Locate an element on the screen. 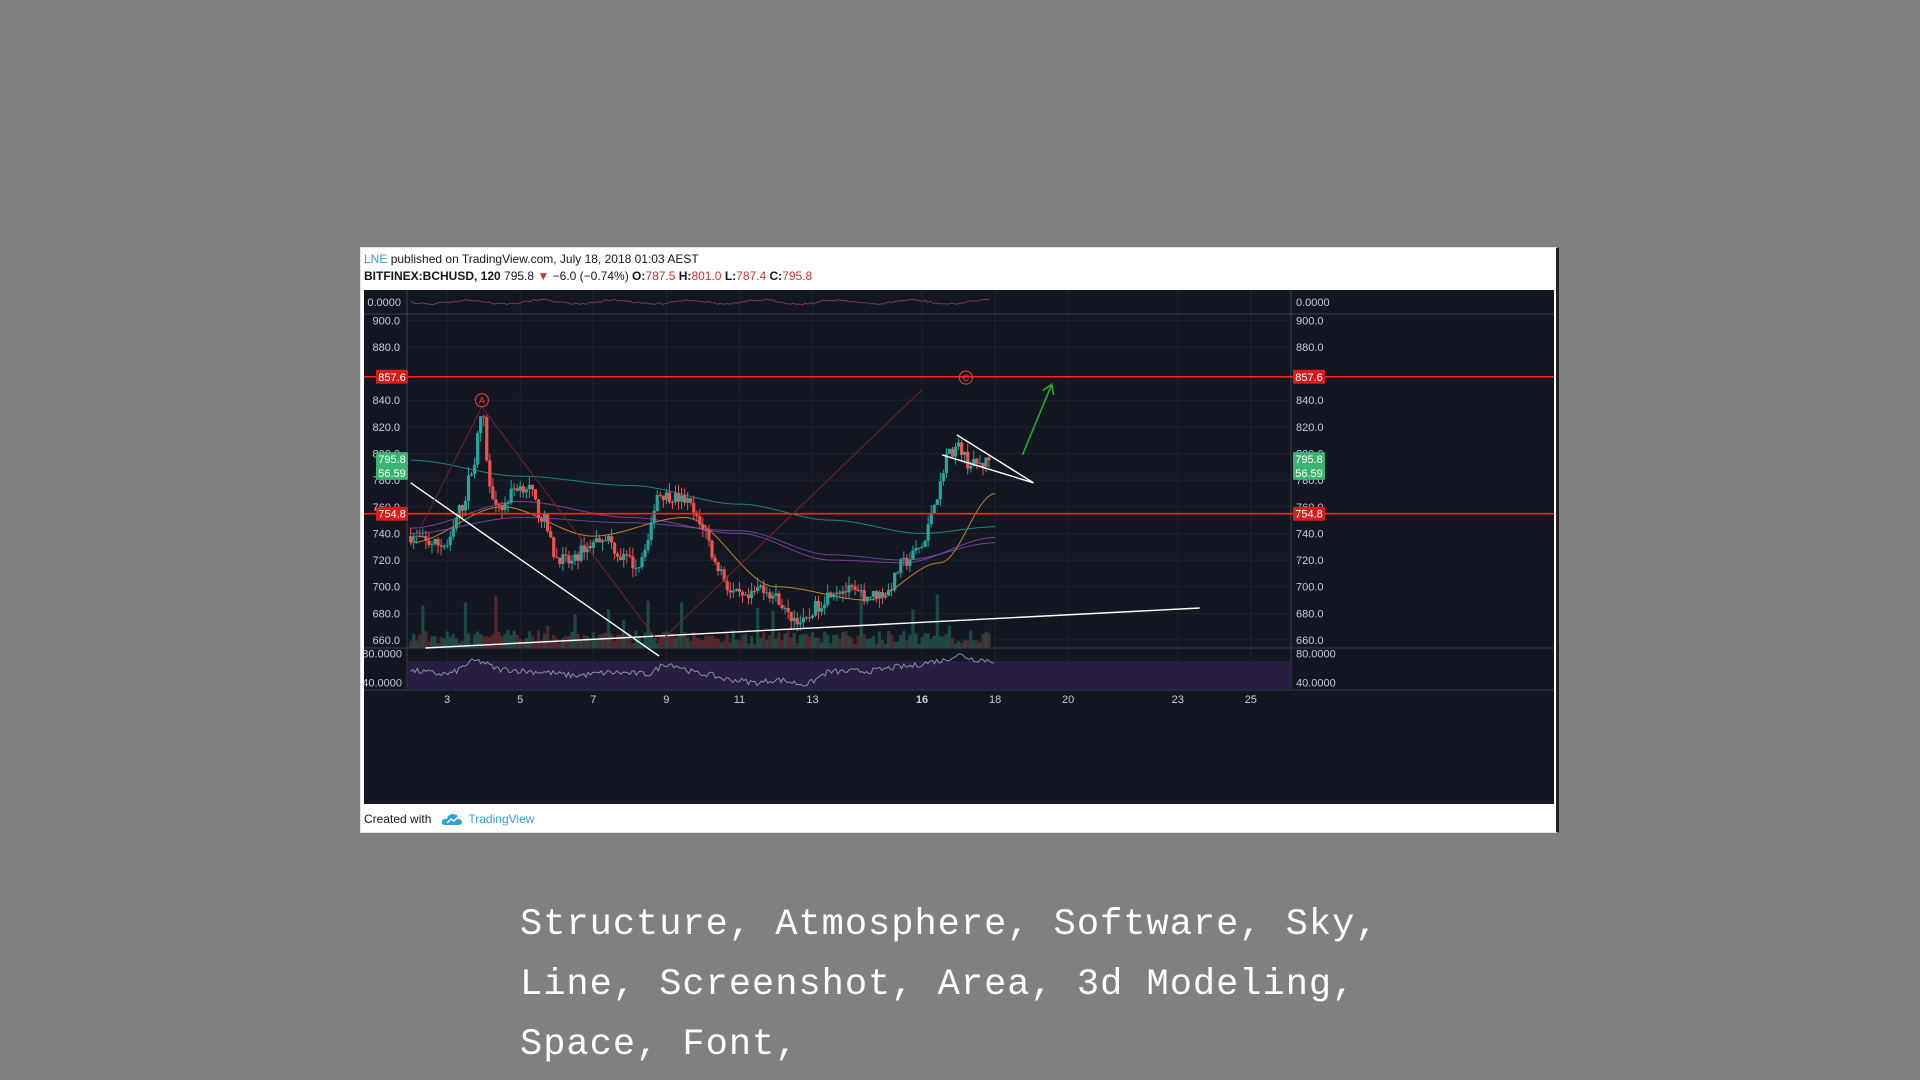  y-tick-label-left: 700.0 is located at coordinates (386, 588).